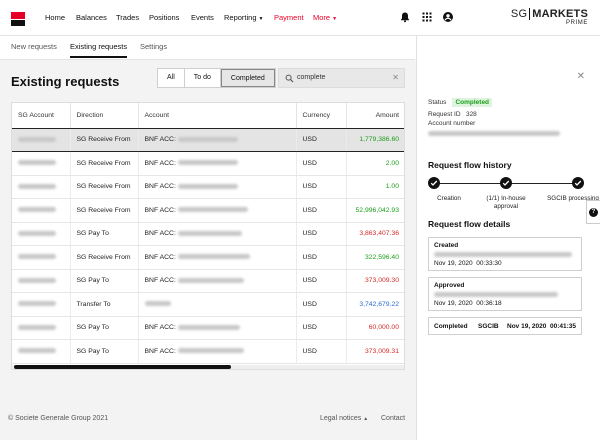 Image resolution: width=600 pixels, height=440 pixels. I want to click on nav-trades: Trades, so click(128, 17).